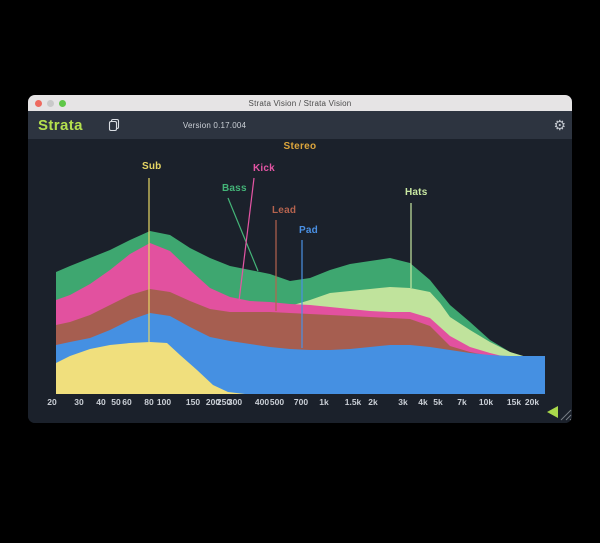 Image resolution: width=600 pixels, height=543 pixels. I want to click on minimize-button, so click(50, 103).